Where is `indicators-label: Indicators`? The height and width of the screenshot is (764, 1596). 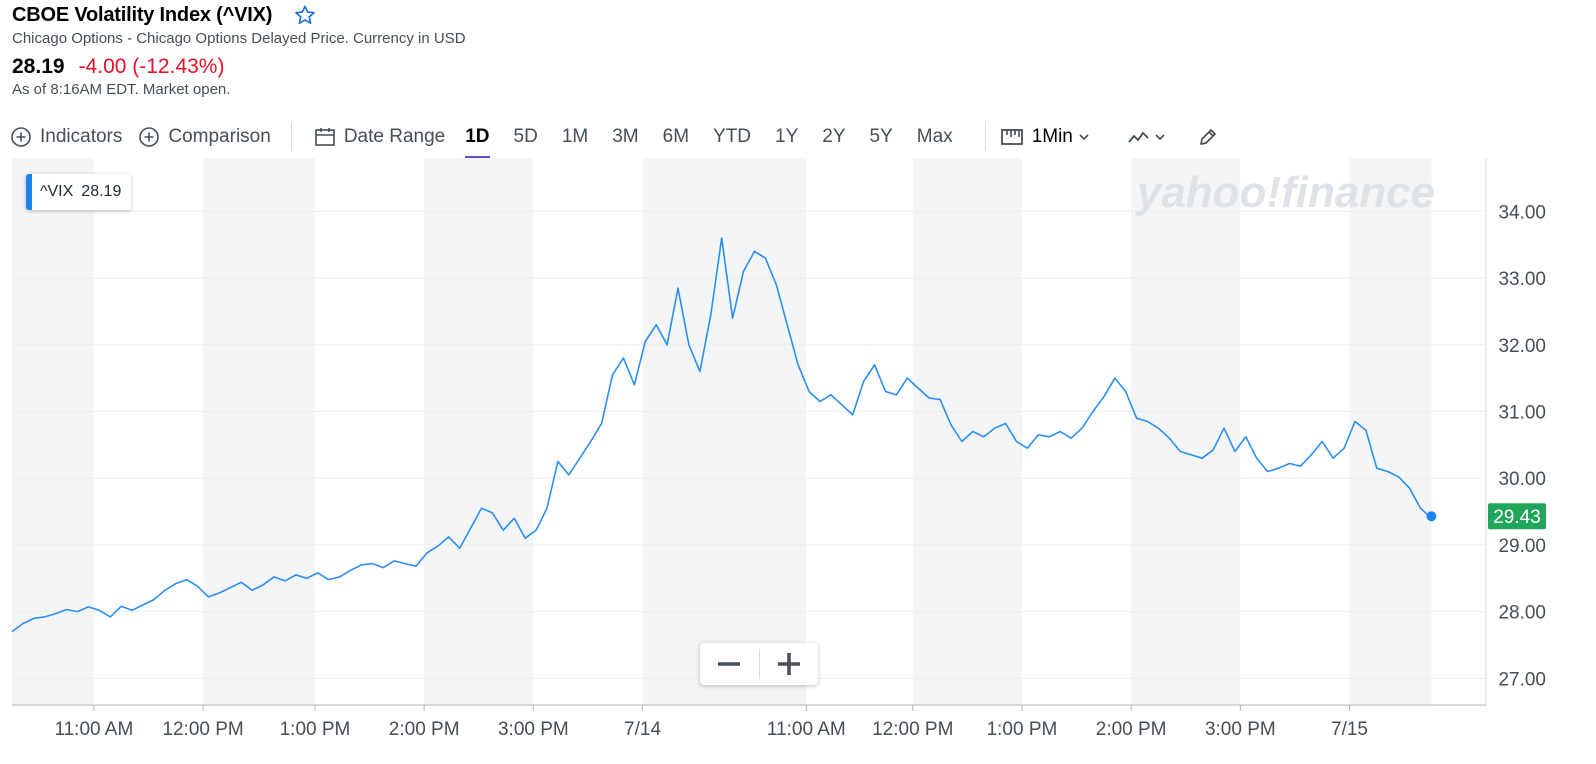
indicators-label: Indicators is located at coordinates (81, 136).